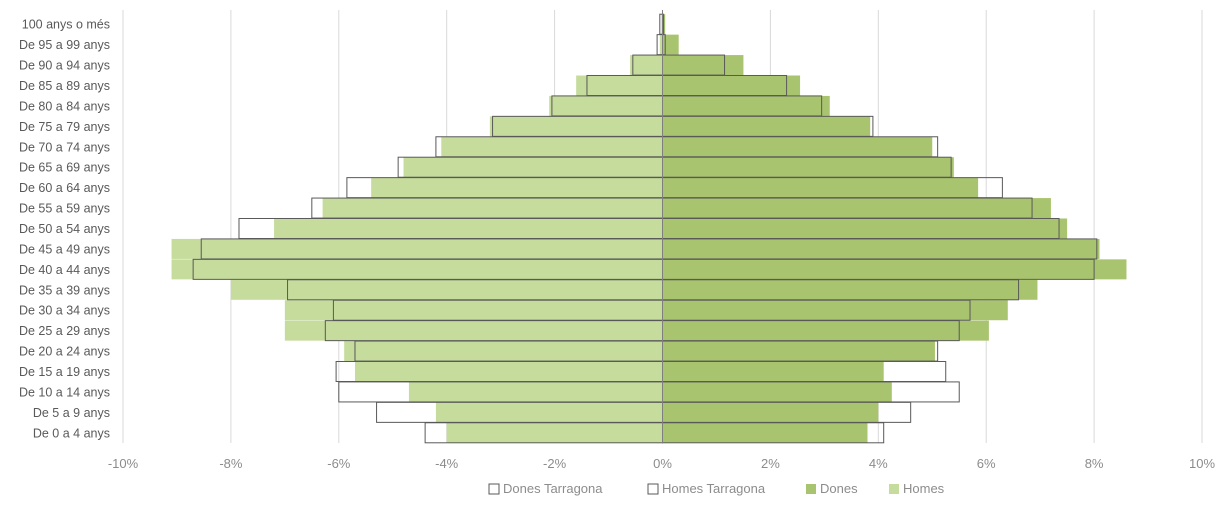  Describe the element at coordinates (924, 488) in the screenshot. I see `legend-label: Homes` at that location.